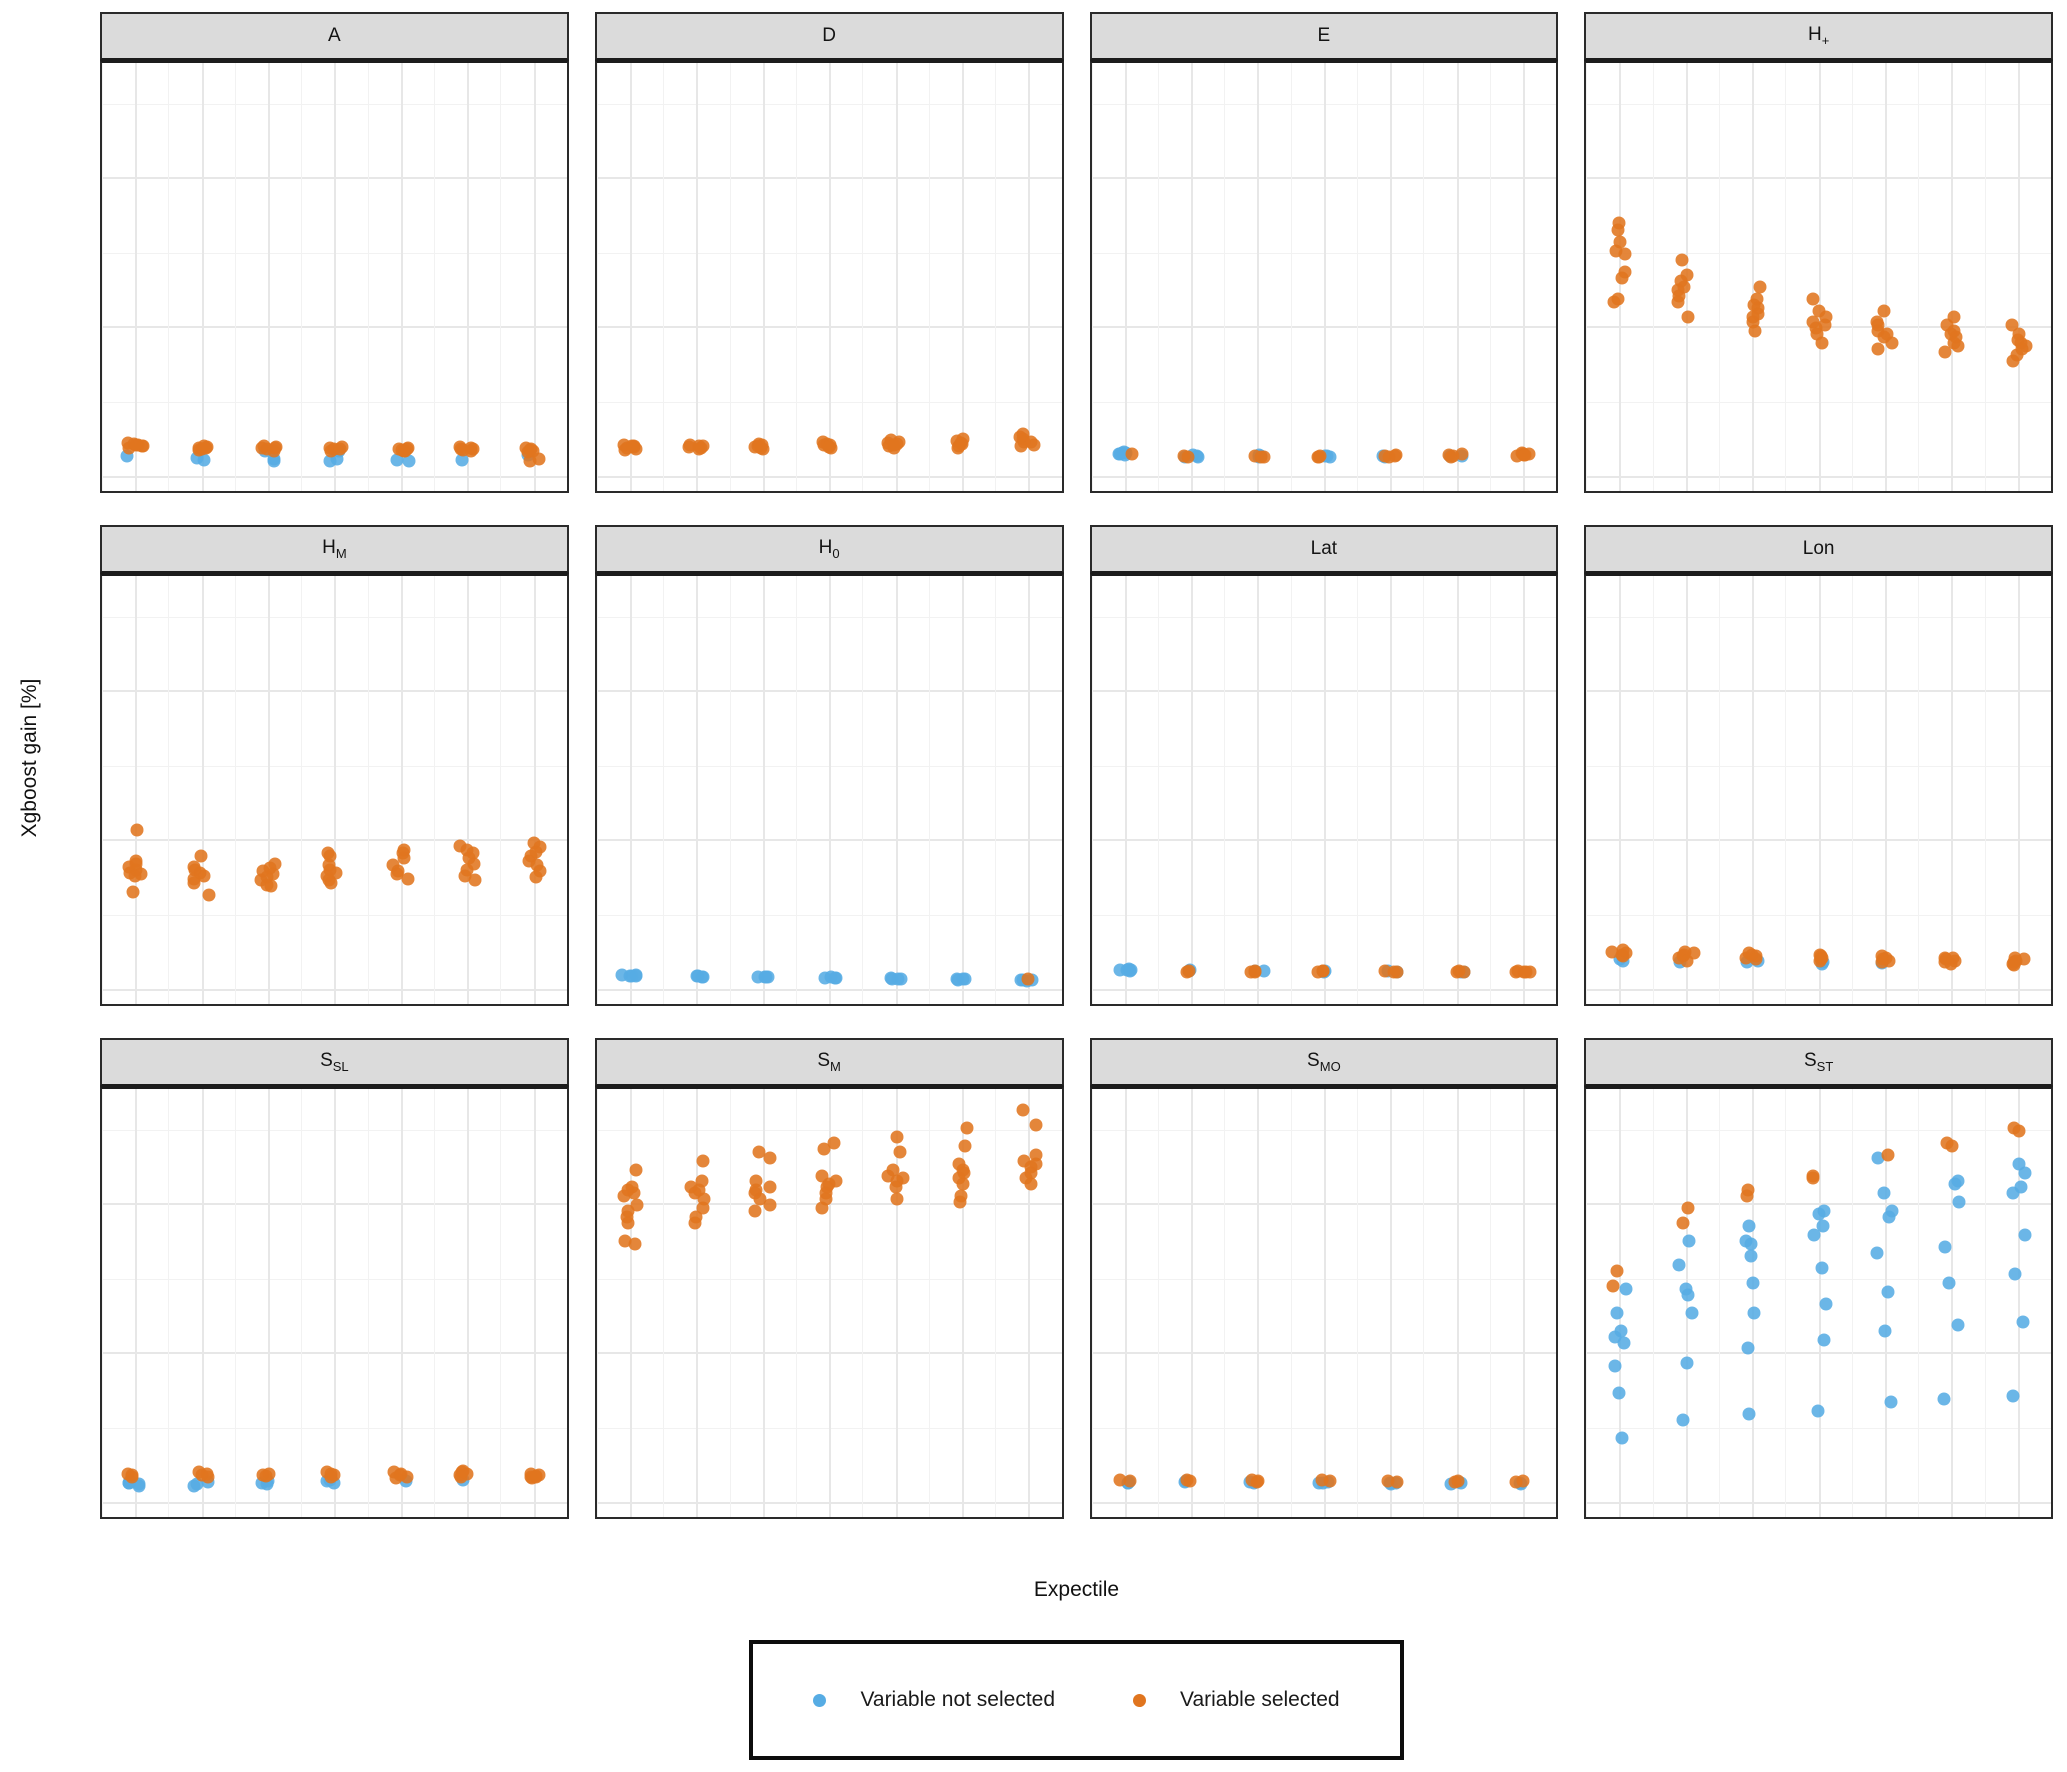 The width and height of the screenshot is (2067, 1772). I want to click on legend-label-not-selected: Variable not selected, so click(958, 1699).